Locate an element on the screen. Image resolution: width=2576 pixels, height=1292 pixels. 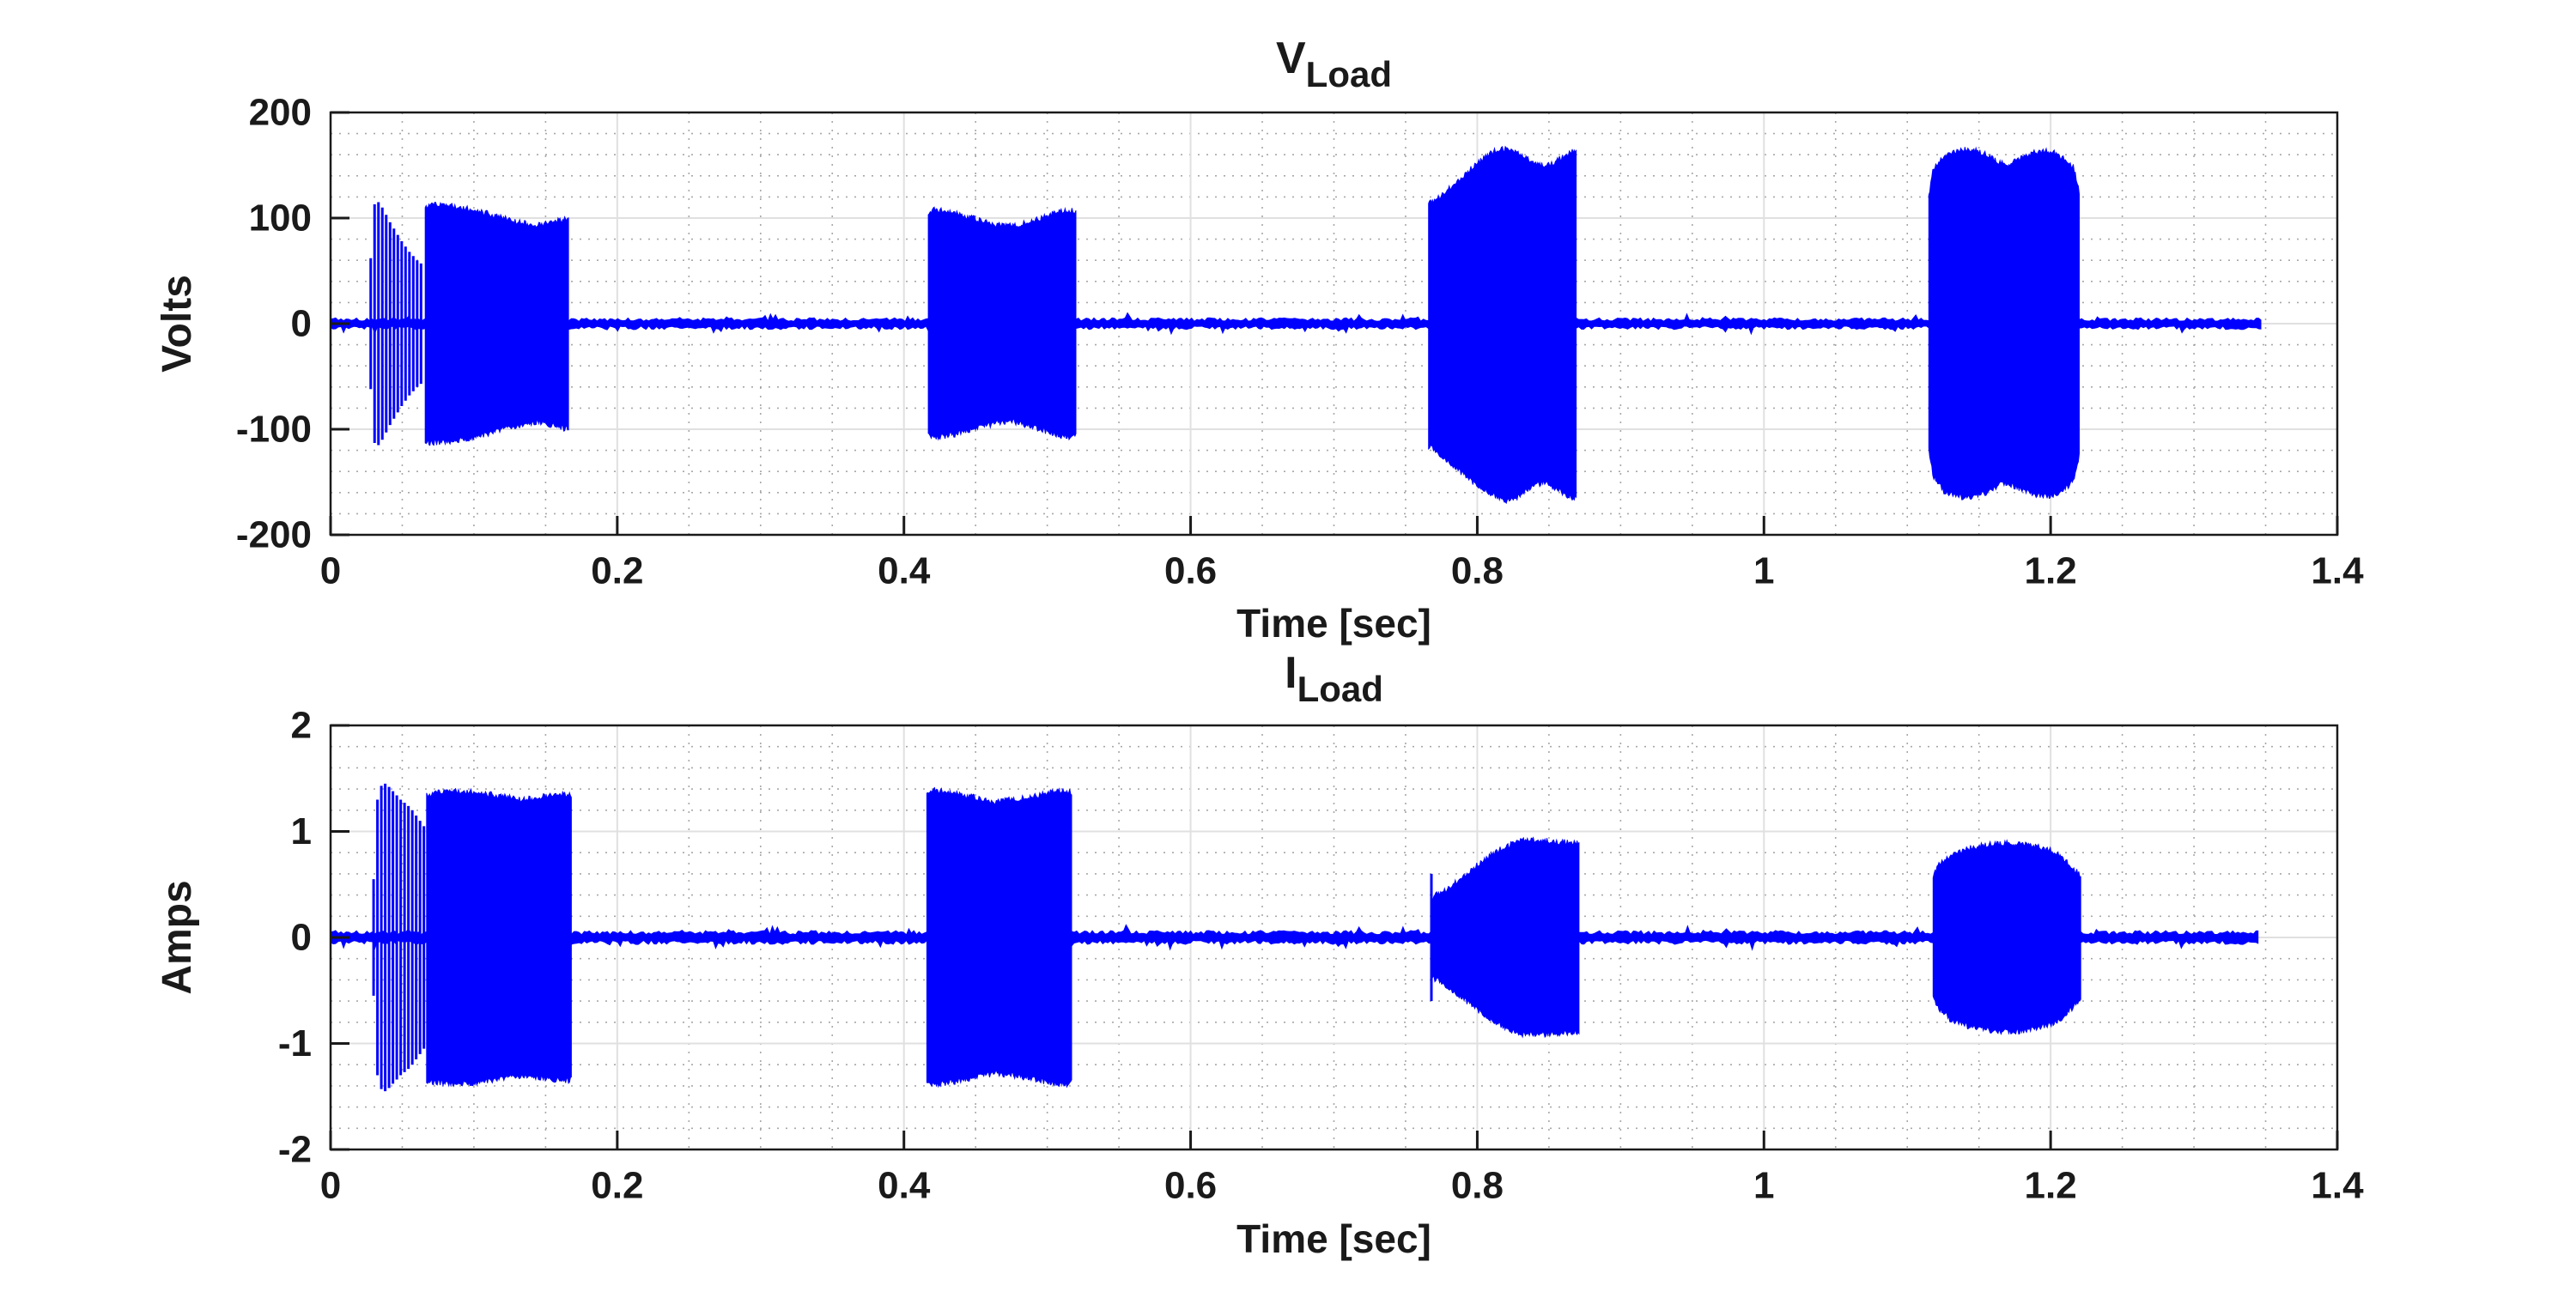
svg-text: -100 is located at coordinates (274, 430).